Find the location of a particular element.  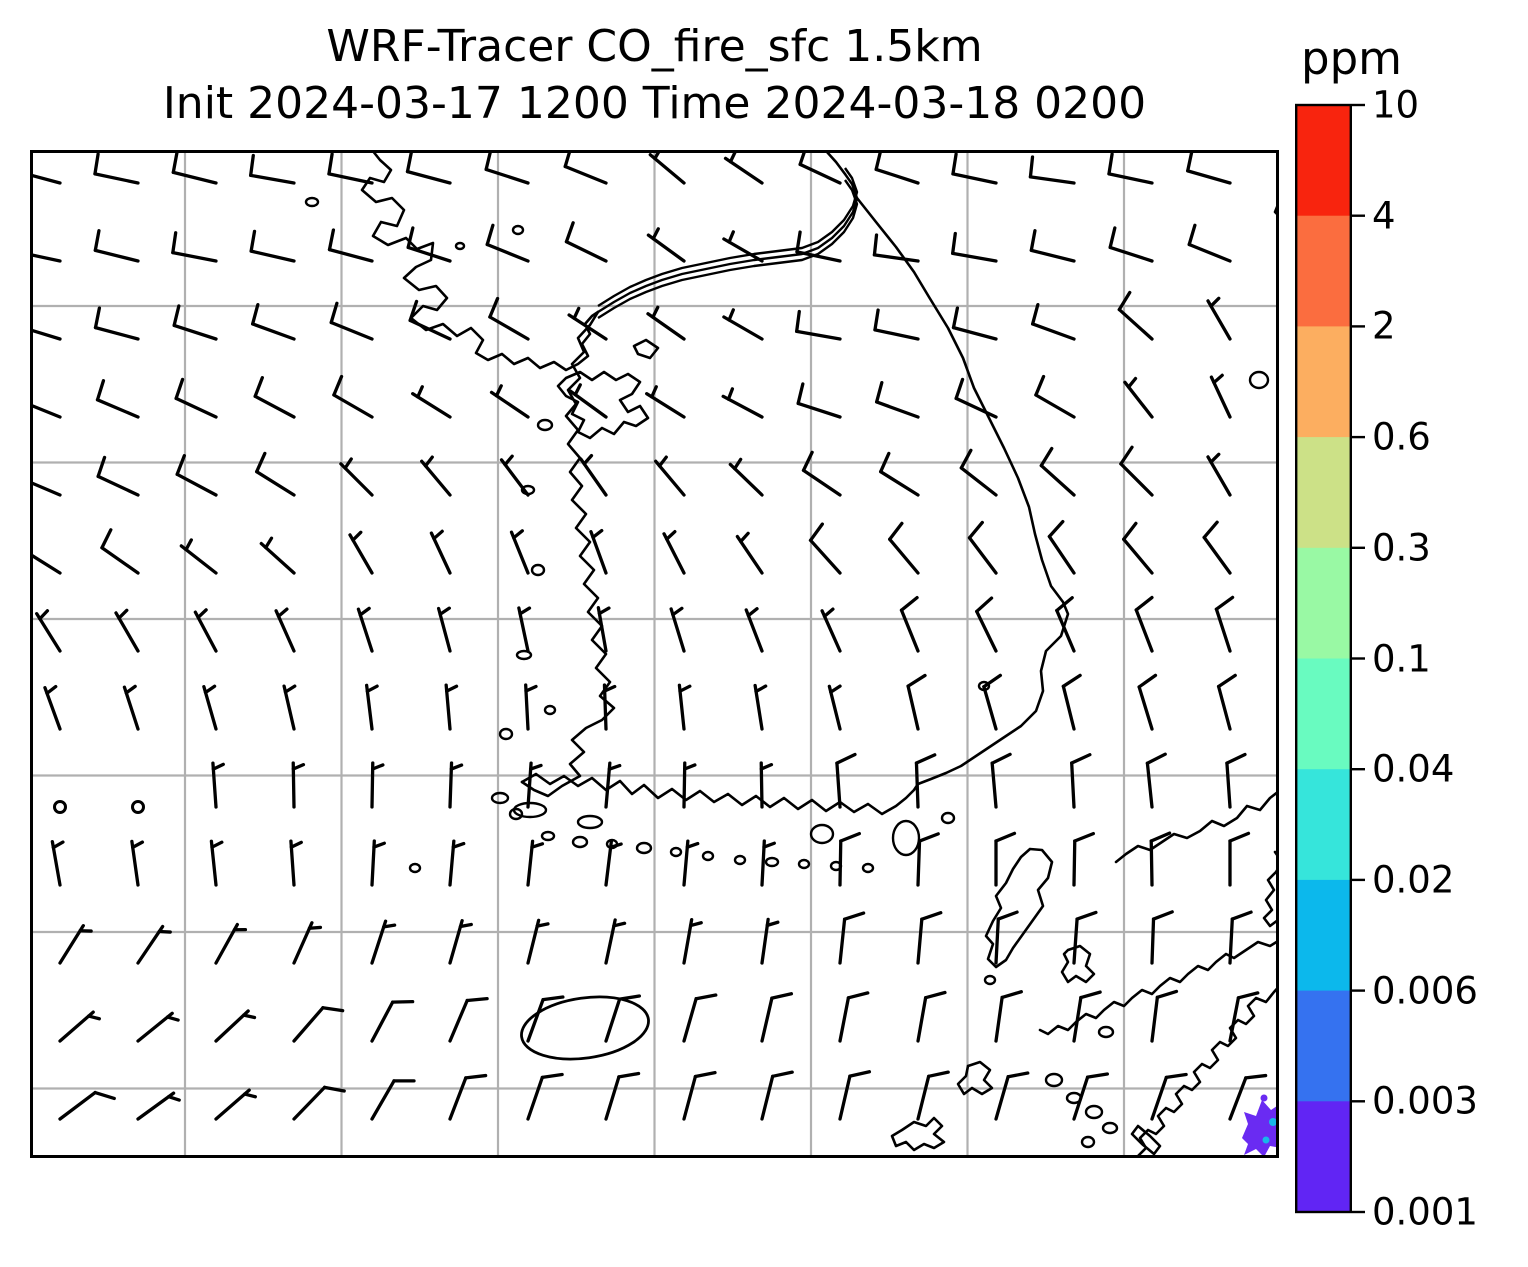

colorbar-tick-label: 0.003 is located at coordinates (1425, 1101).